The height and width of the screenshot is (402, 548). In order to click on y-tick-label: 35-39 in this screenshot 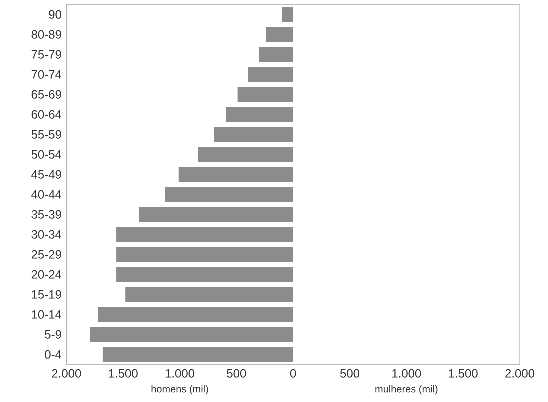, I will do `click(47, 214)`.